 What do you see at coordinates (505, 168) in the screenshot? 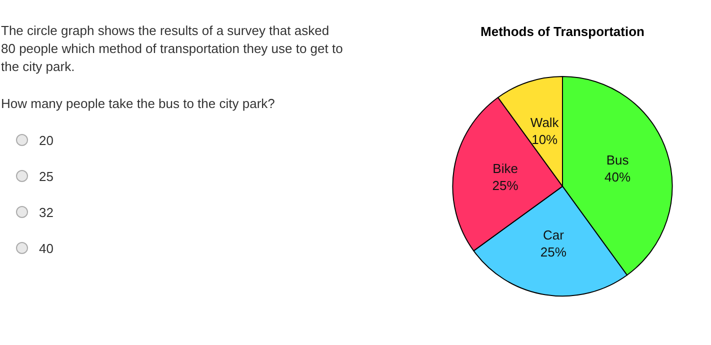
I see `slice-label: Bike` at bounding box center [505, 168].